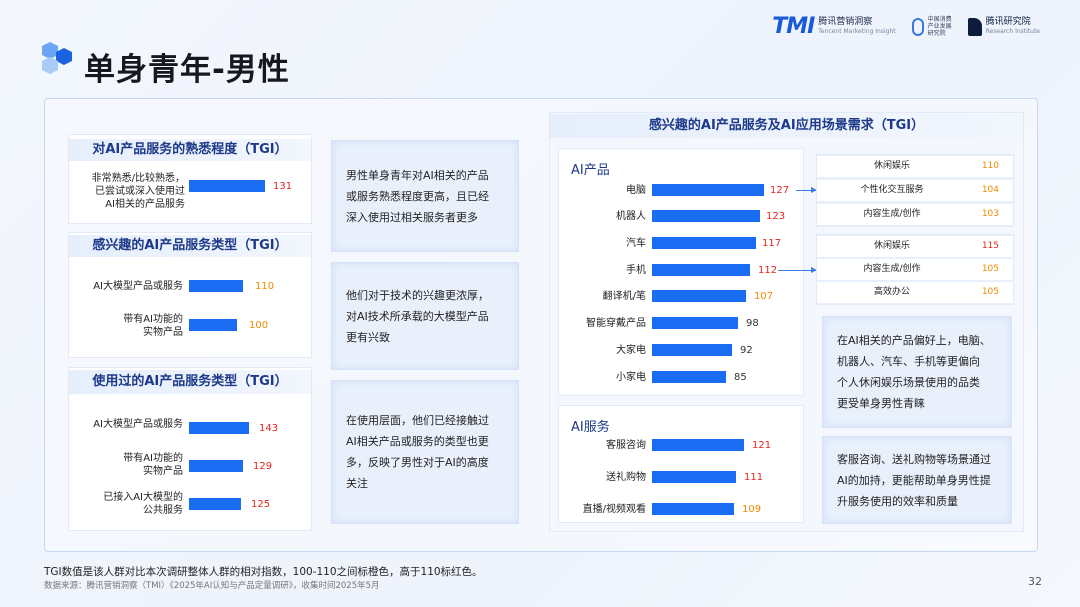 The width and height of the screenshot is (1080, 607). I want to click on hexagon-logo-icon, so click(57, 58).